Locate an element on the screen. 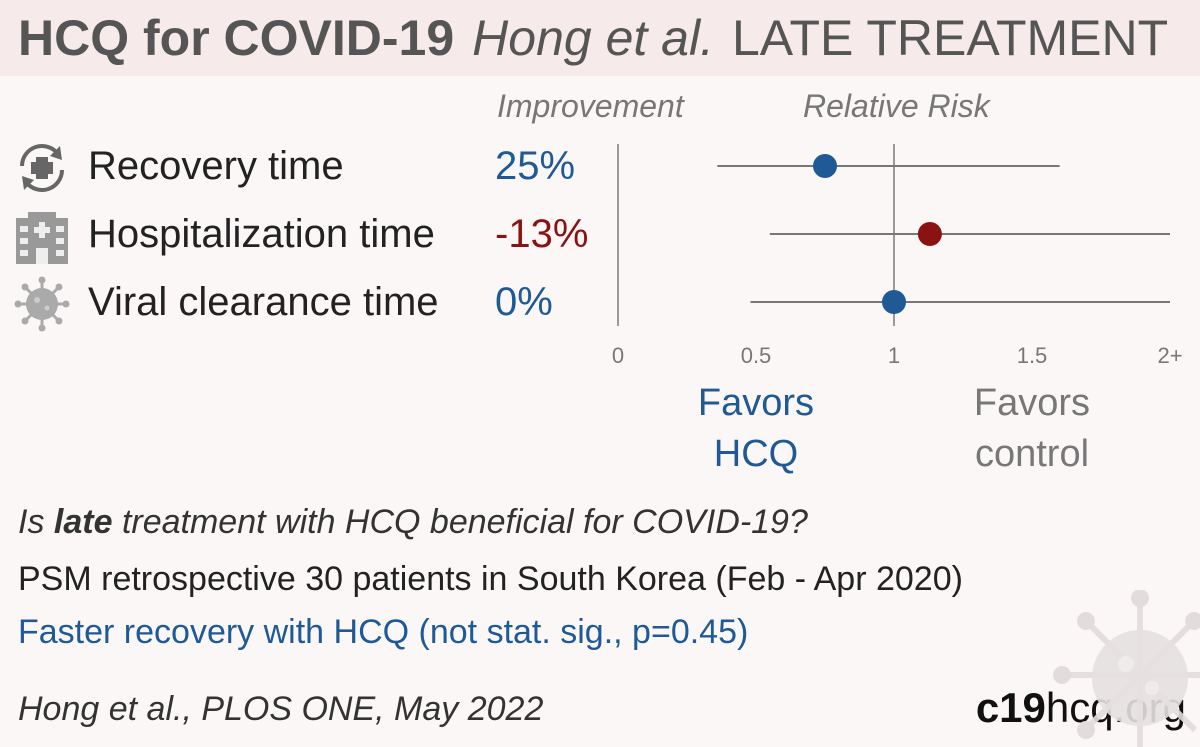 This screenshot has height=747, width=1200. title-stage: LATE TREATMENT is located at coordinates (950, 38).